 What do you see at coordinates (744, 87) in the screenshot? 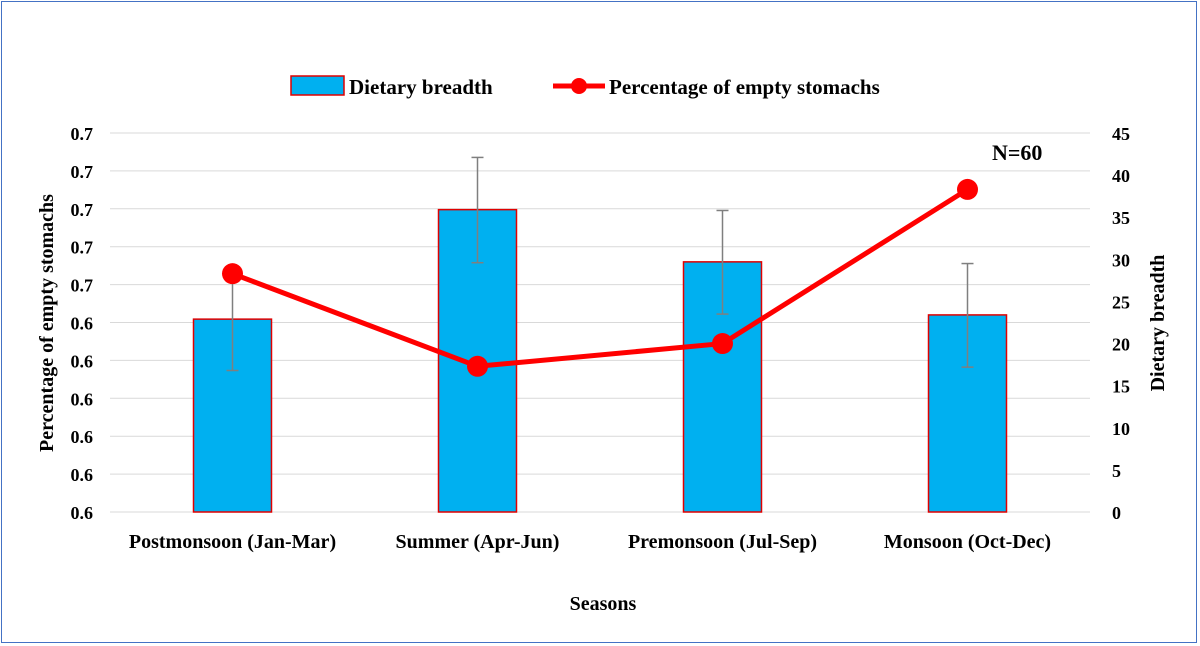
I see `legend-label-line: Percentage of empty stomachs` at bounding box center [744, 87].